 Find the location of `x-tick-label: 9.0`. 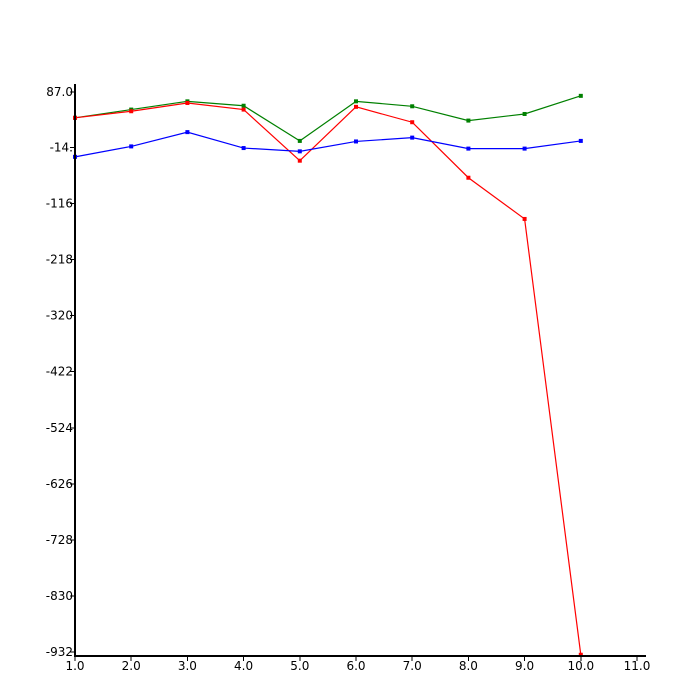

x-tick-label: 9.0 is located at coordinates (524, 666).